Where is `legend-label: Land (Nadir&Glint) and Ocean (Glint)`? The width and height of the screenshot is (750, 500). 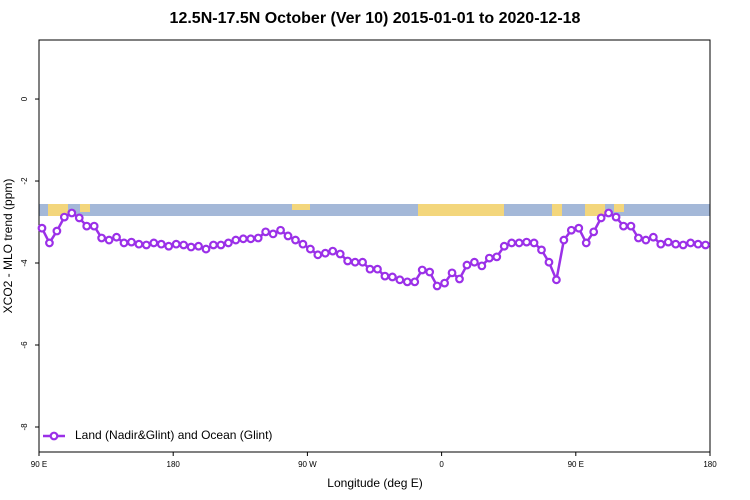 legend-label: Land (Nadir&Glint) and Ocean (Glint) is located at coordinates (173, 435).